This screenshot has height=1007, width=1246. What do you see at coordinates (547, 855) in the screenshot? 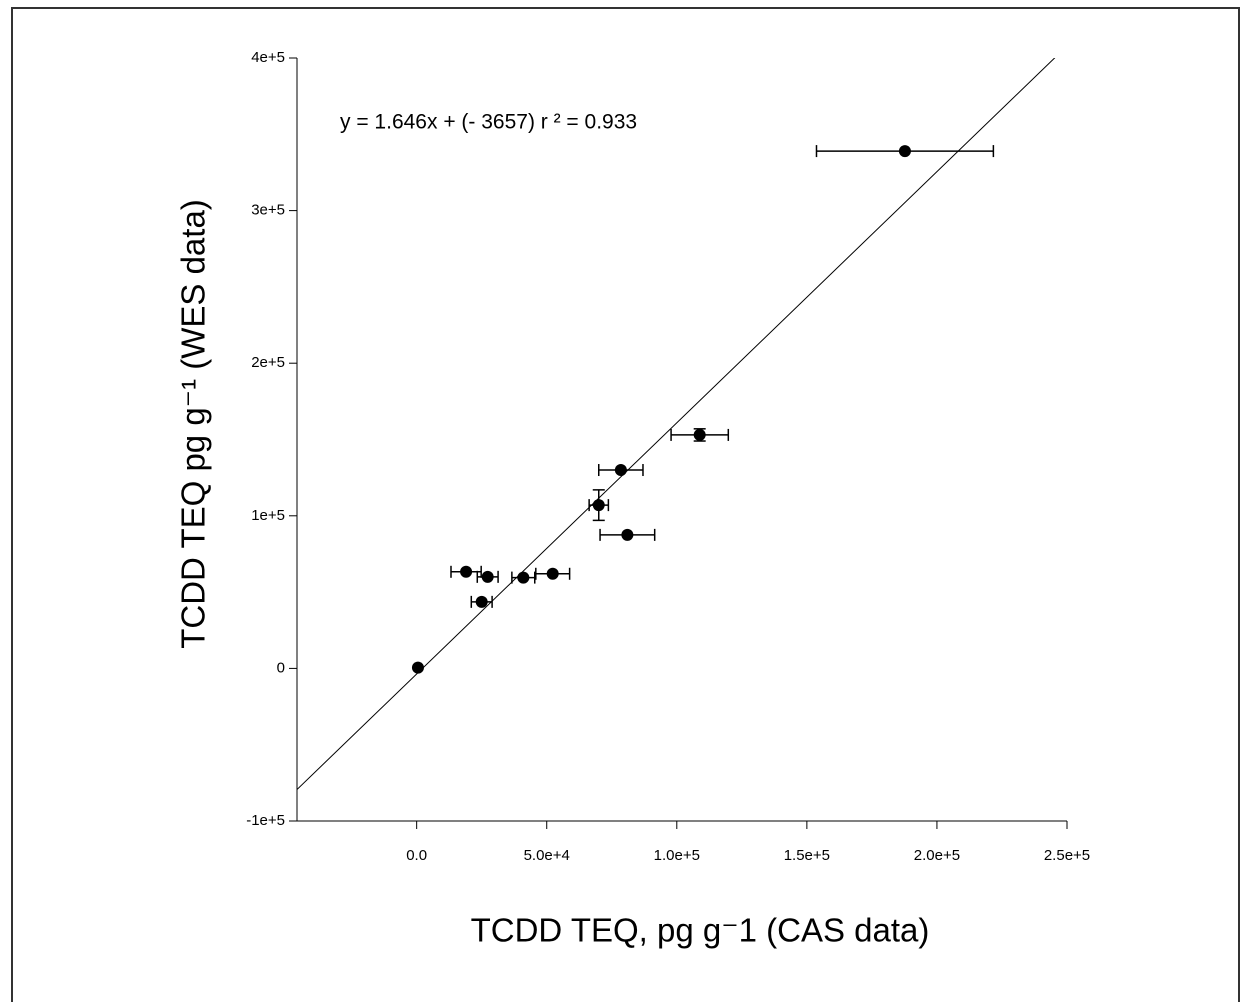
I see `x-tick-label: 5.0e+4` at bounding box center [547, 855].